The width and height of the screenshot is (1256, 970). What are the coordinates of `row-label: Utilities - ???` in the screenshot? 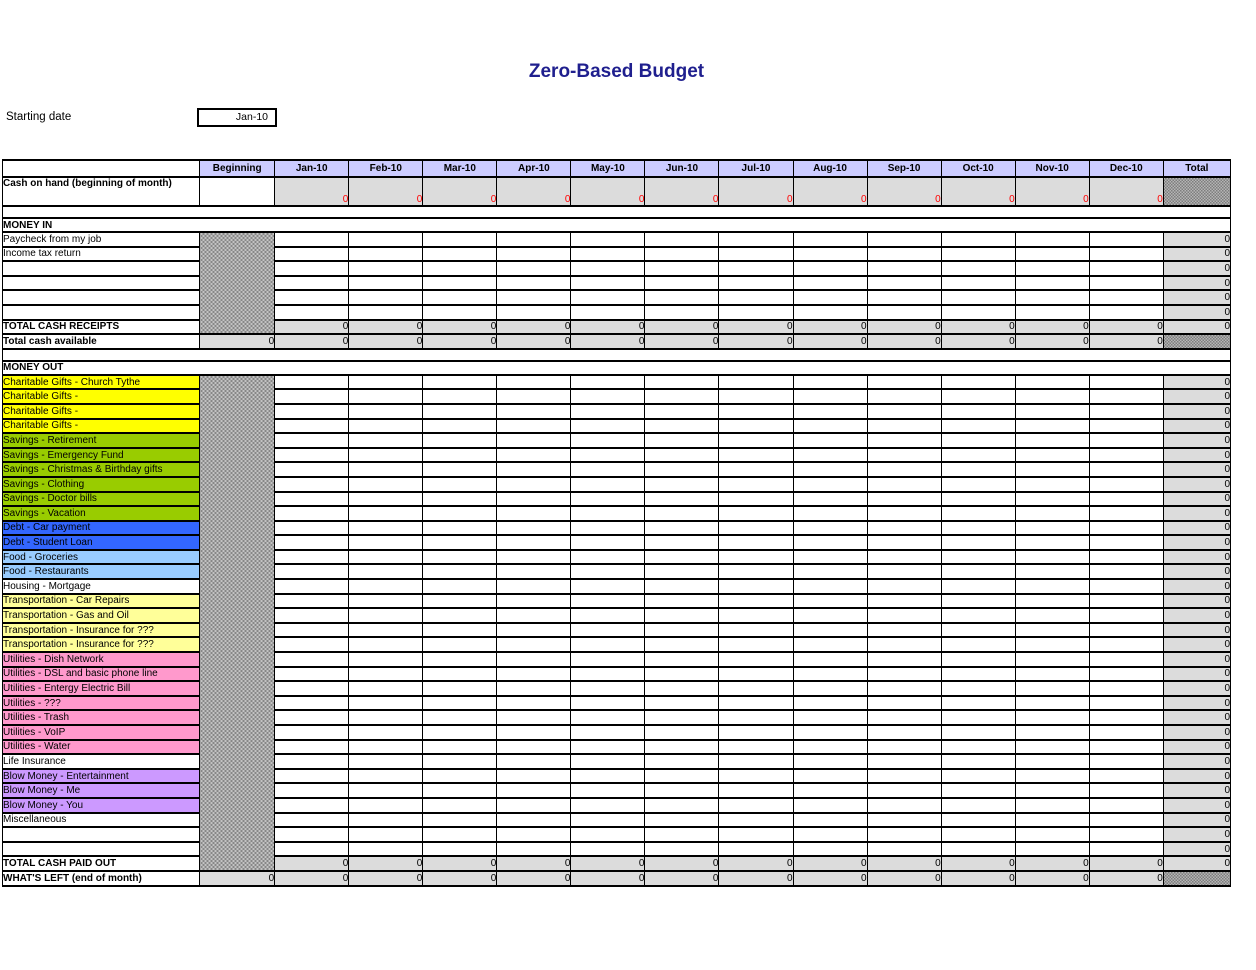 It's located at (101, 703).